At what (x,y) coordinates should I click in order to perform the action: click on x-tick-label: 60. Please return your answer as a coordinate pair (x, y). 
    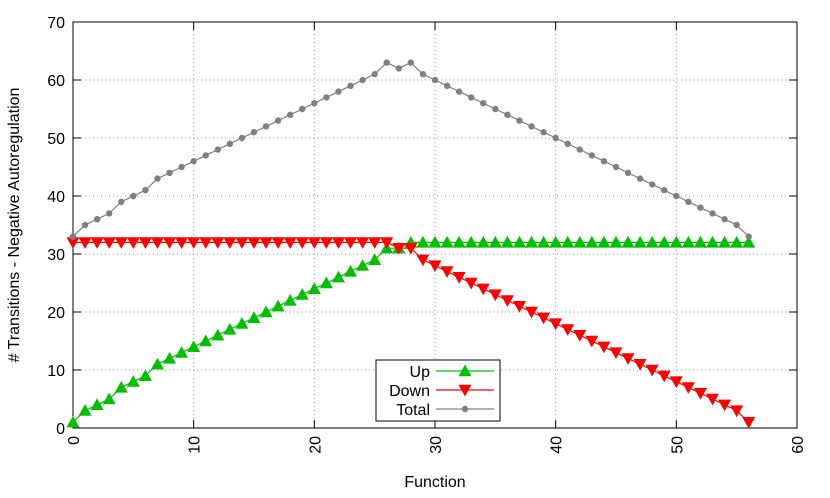
    Looking at the image, I should click on (798, 445).